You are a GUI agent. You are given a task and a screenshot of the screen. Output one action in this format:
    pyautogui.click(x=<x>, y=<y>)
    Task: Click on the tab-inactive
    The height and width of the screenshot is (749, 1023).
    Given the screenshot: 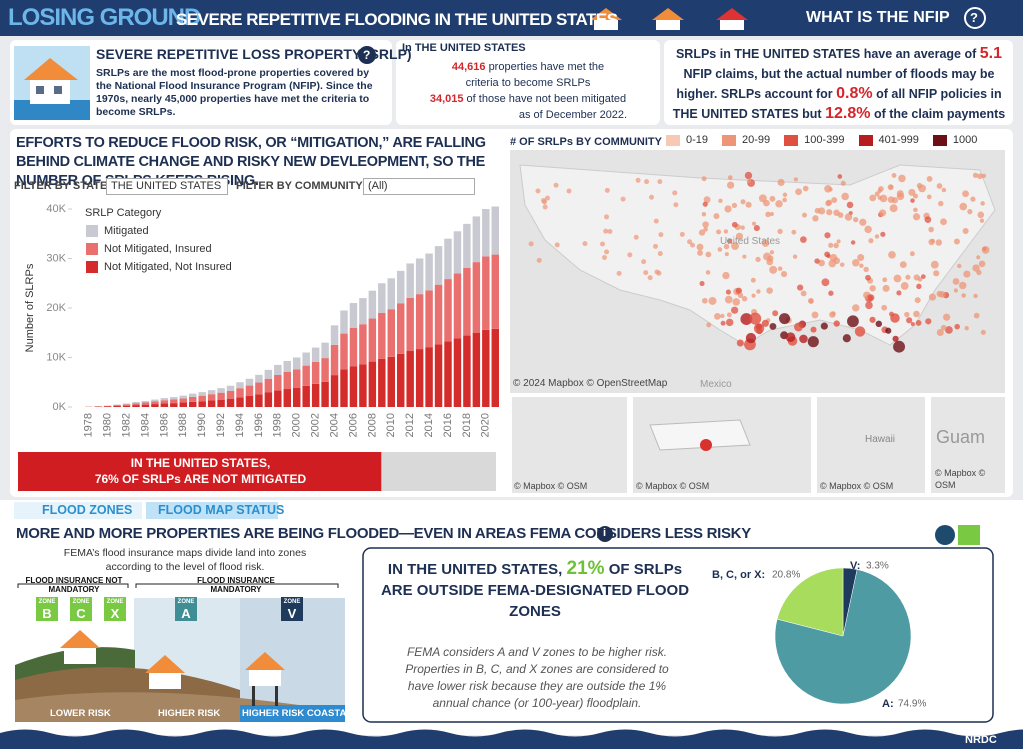 What is the action you would take?
    pyautogui.click(x=212, y=510)
    